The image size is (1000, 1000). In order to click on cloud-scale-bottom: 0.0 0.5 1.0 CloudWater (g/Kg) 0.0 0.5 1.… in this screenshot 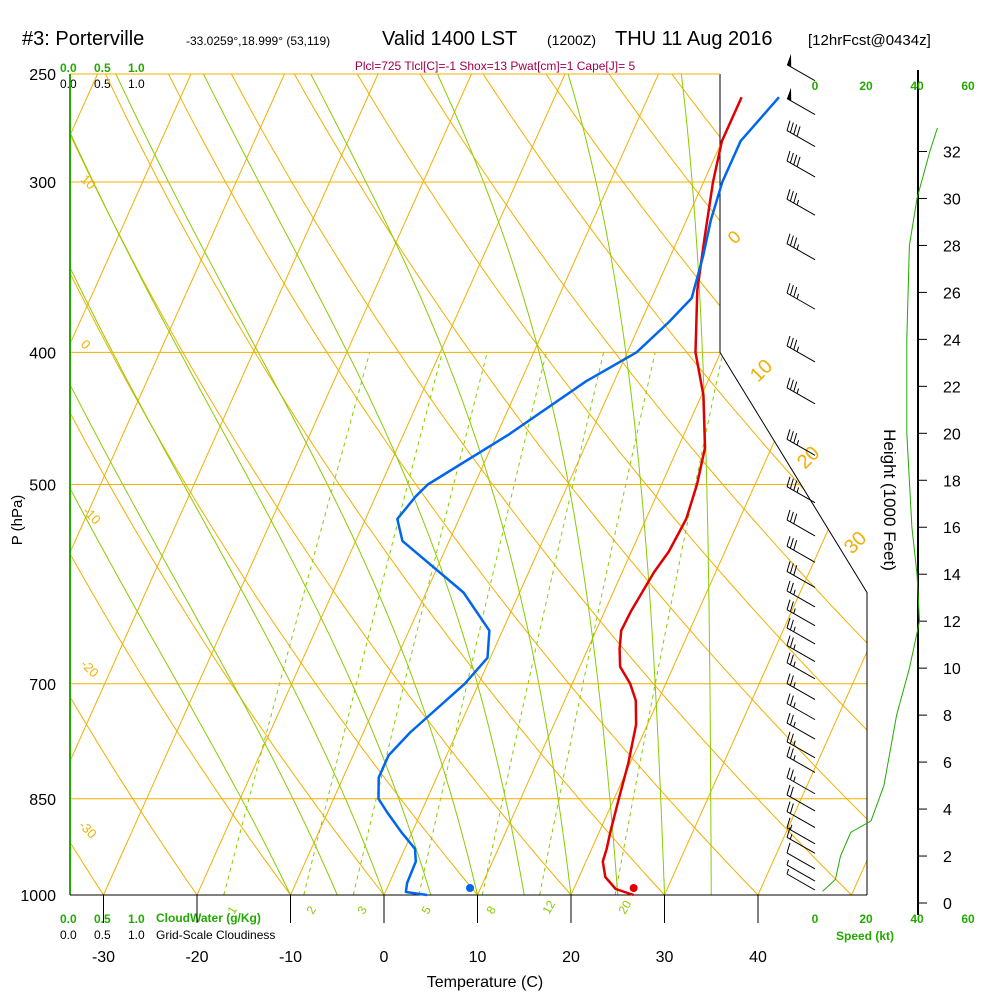, I will do `click(477, 927)`.